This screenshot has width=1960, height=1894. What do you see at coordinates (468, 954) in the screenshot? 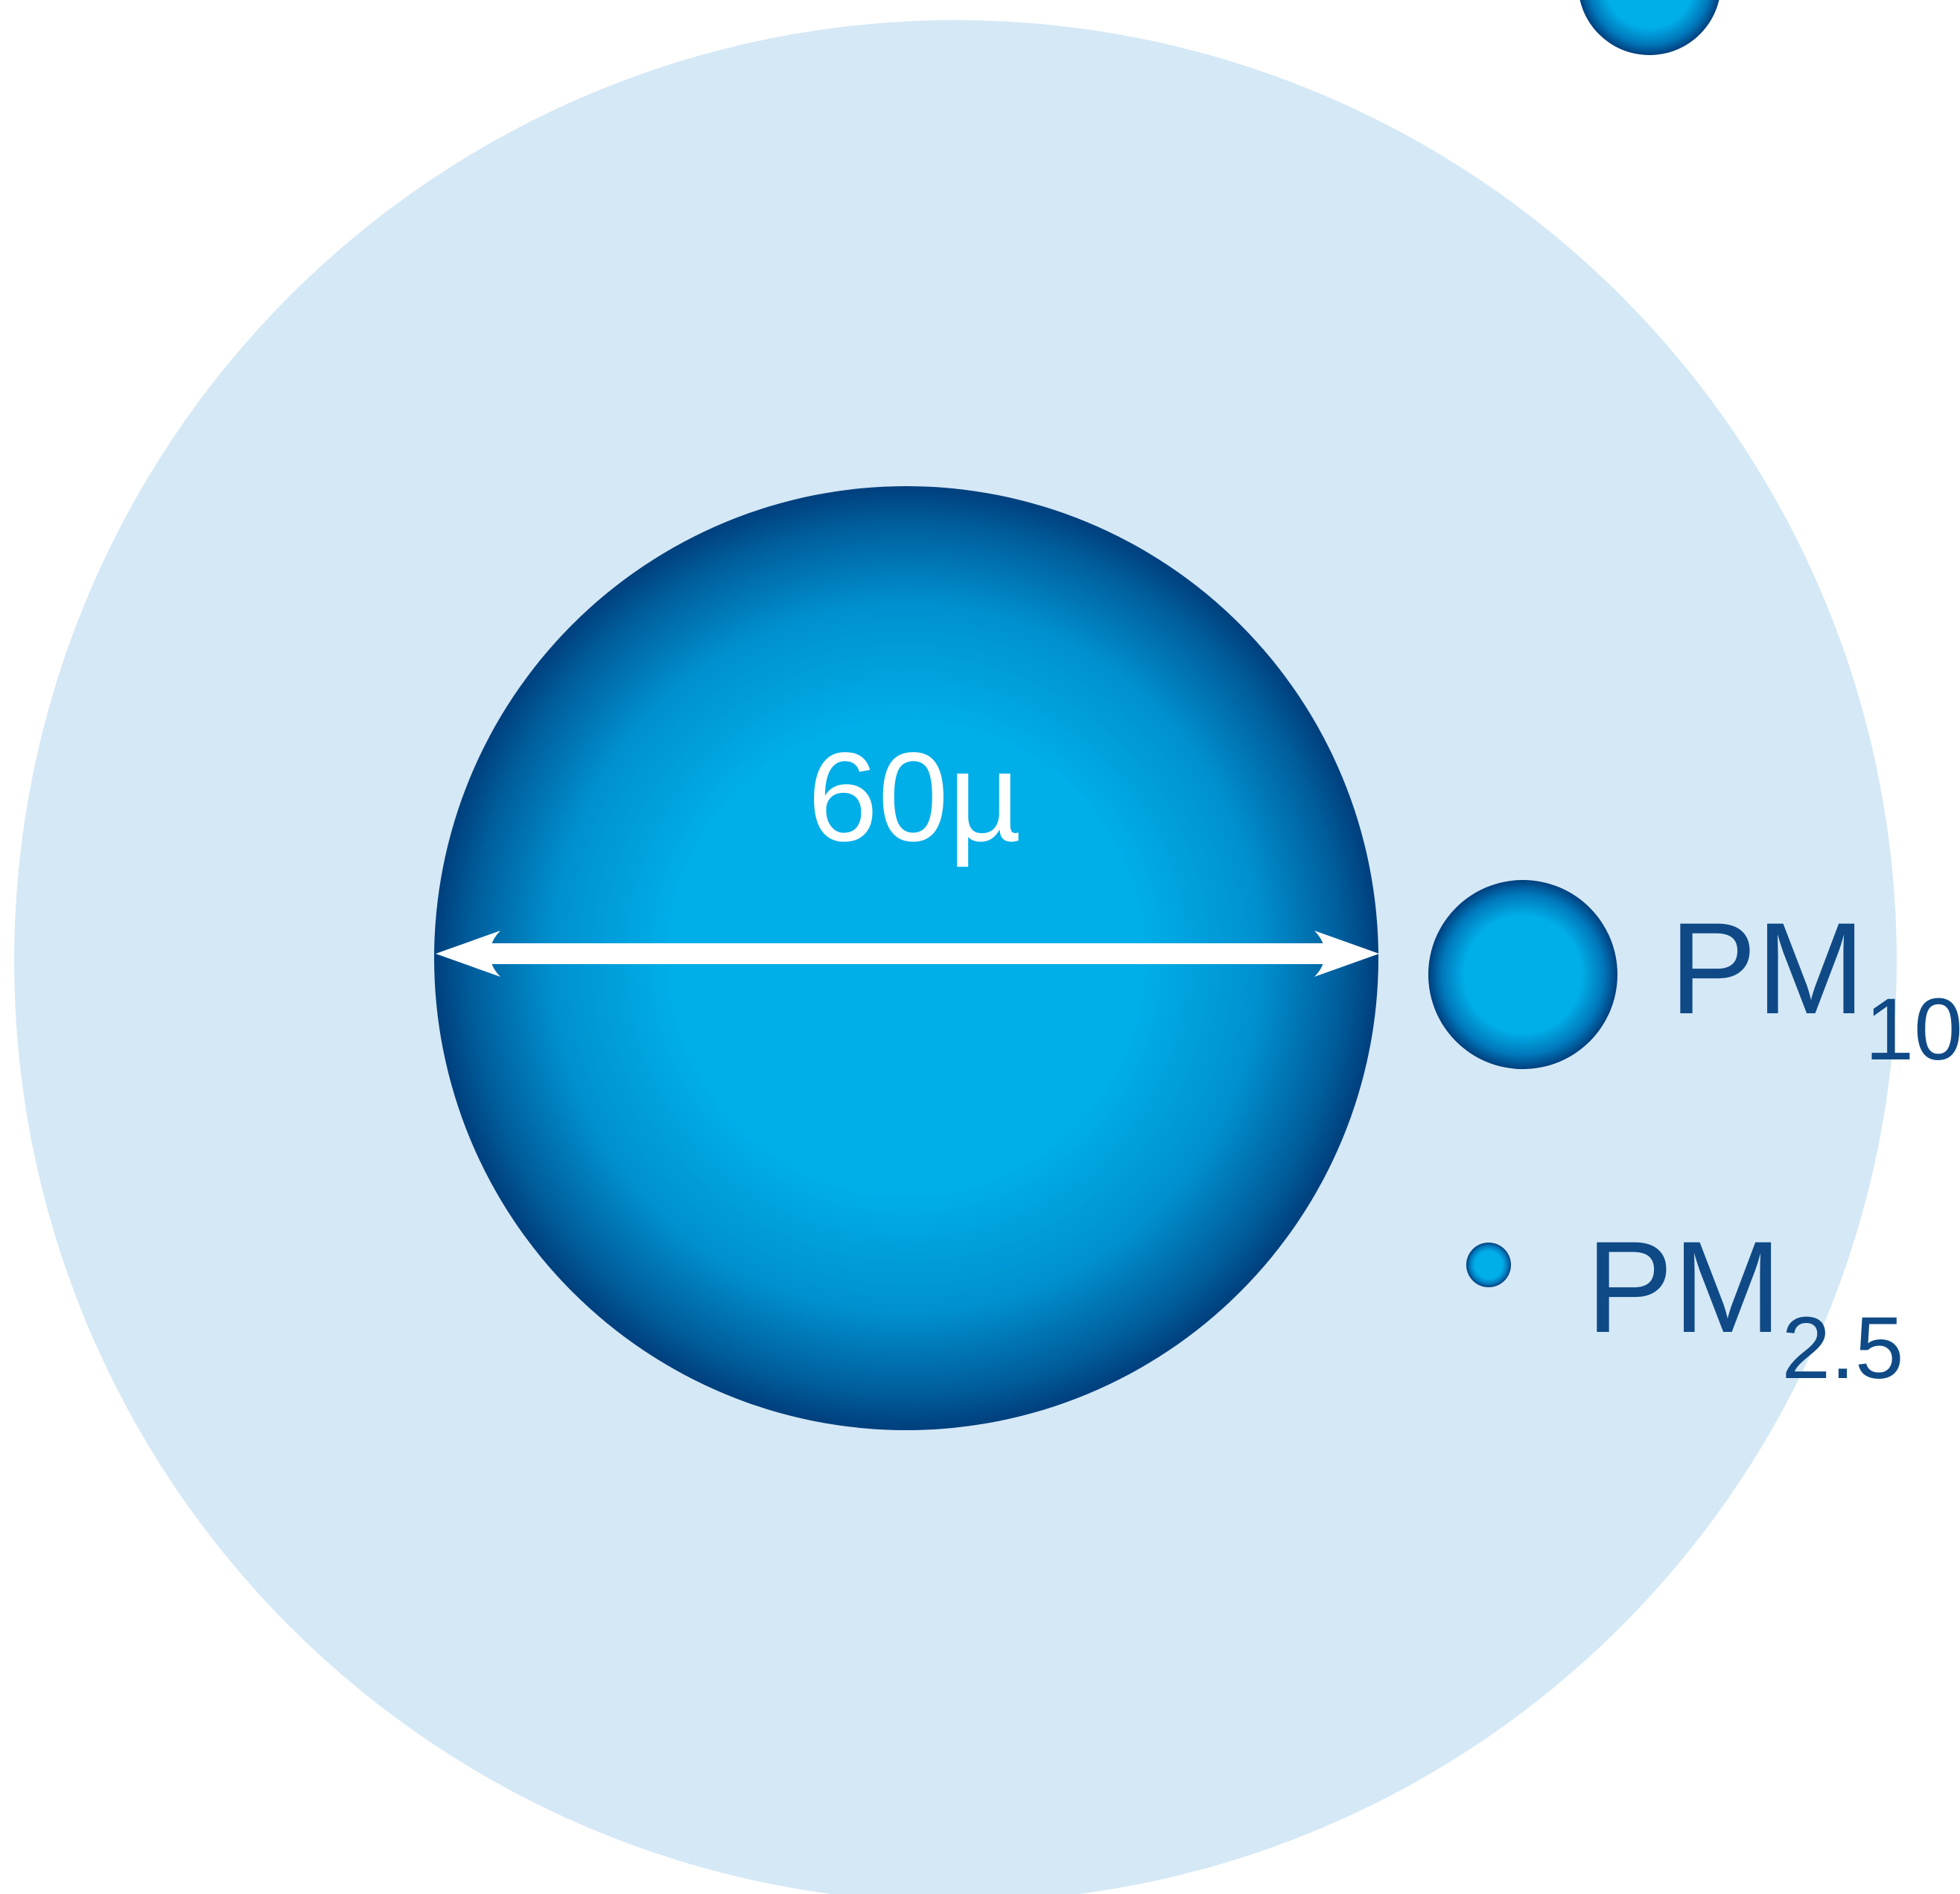
I see `arrowhead-left` at bounding box center [468, 954].